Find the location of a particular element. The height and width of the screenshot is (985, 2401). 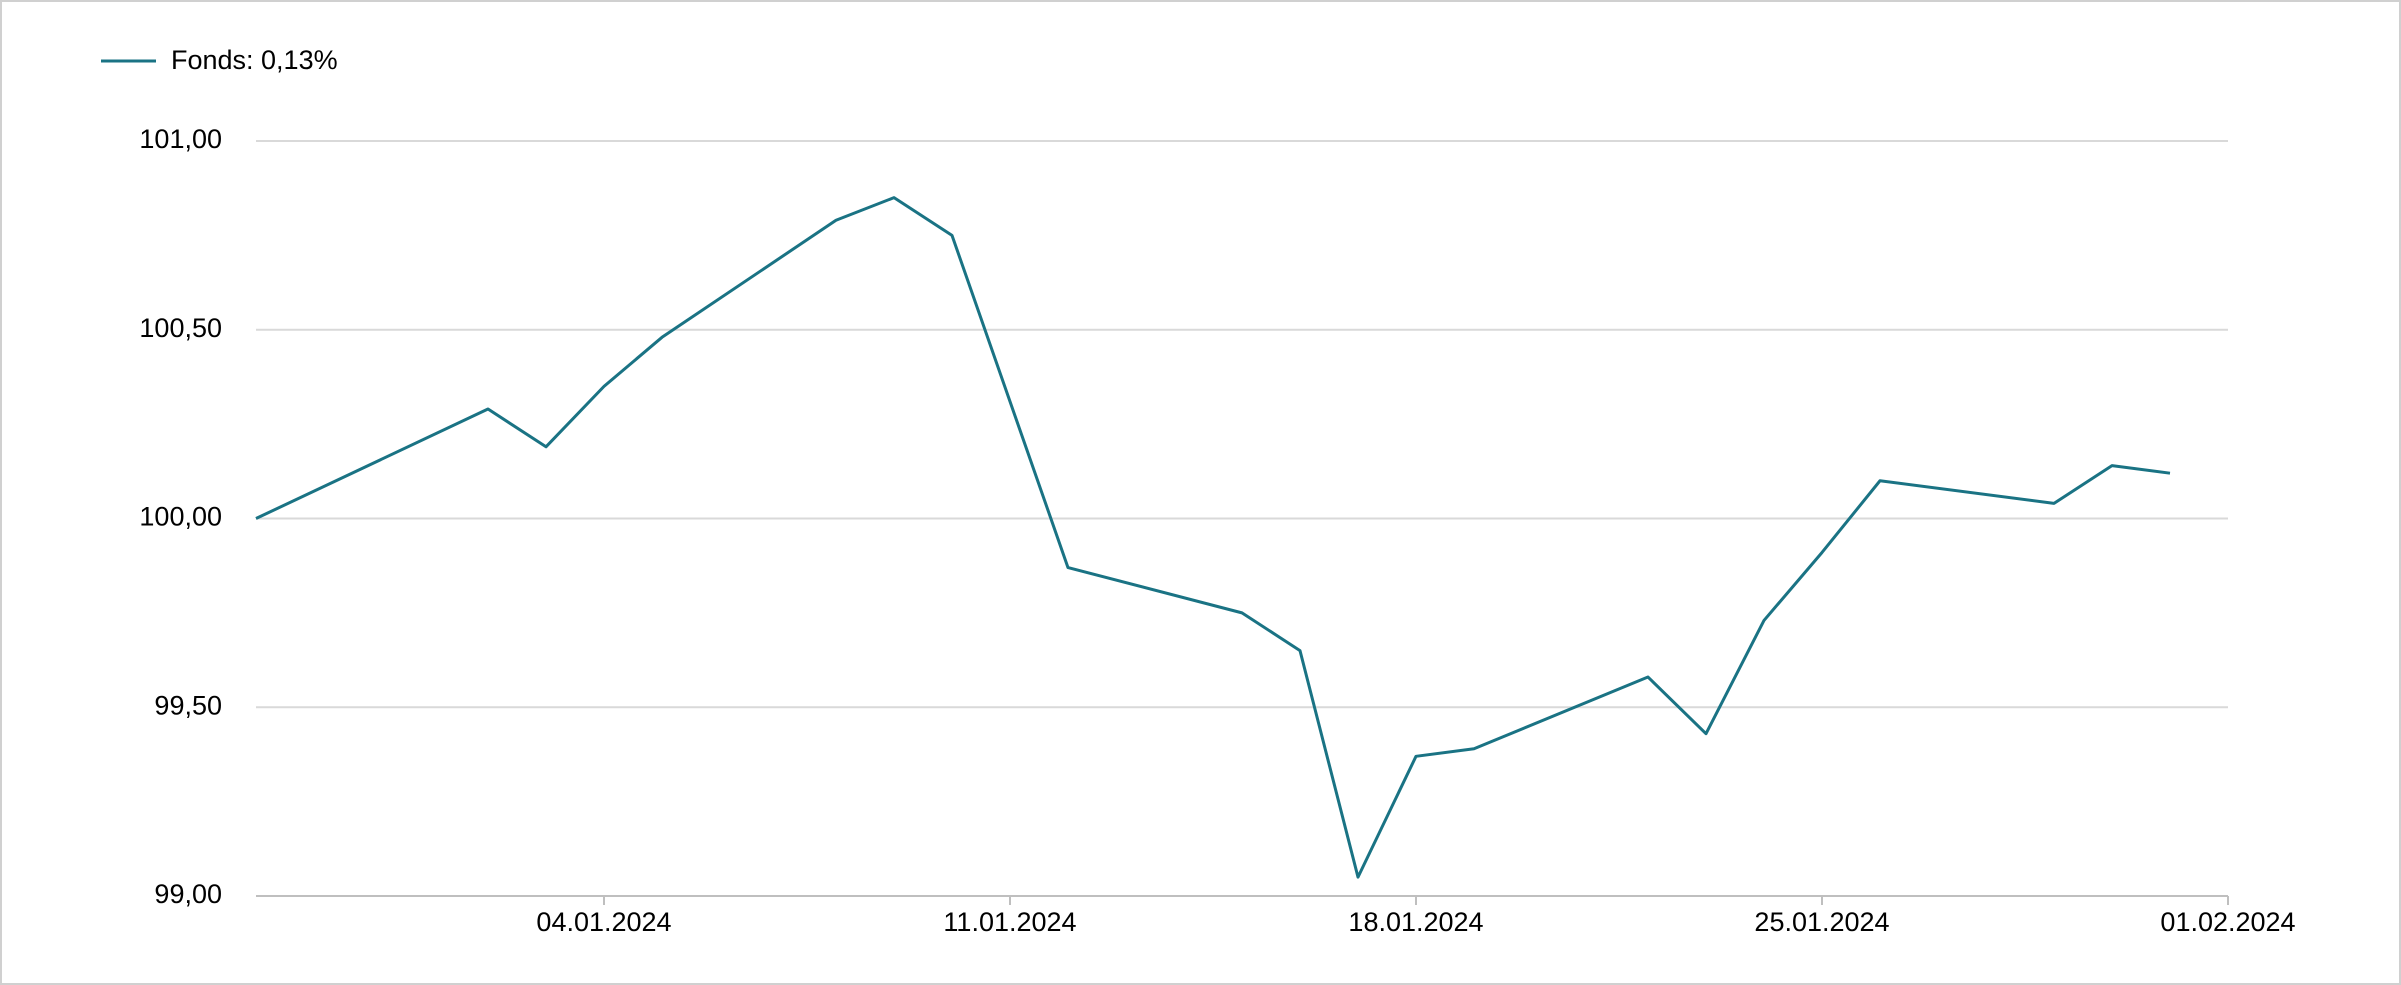

x-tick-label: 11.01.2024 is located at coordinates (1009, 922).